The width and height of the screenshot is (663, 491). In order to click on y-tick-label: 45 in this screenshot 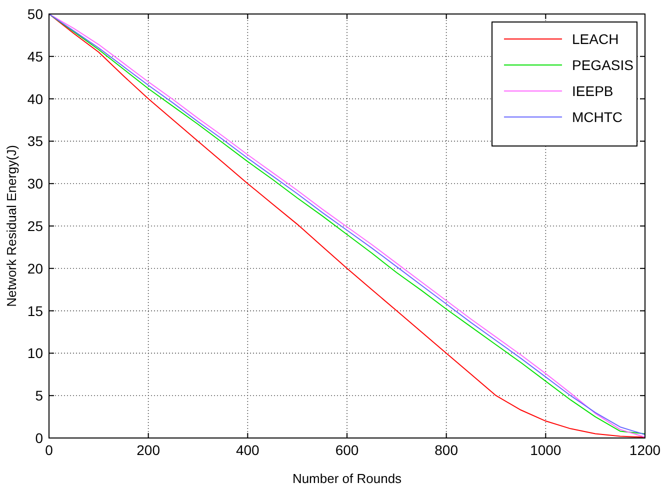, I will do `click(35, 56)`.